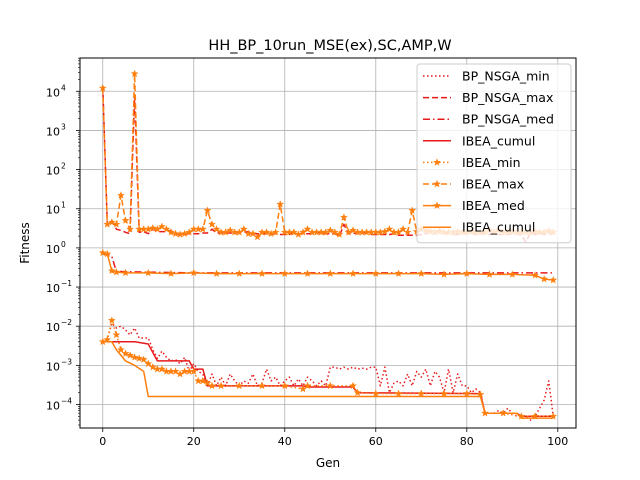 The width and height of the screenshot is (640, 480). I want to click on x-tick-label: 0, so click(102, 441).